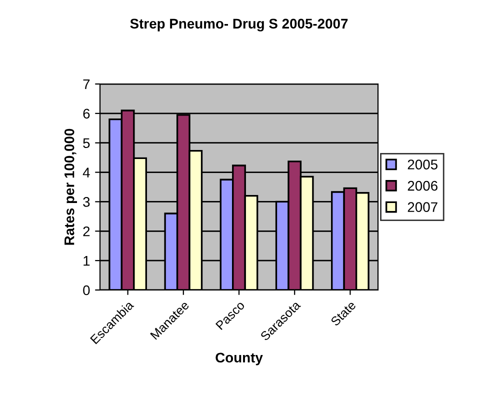  What do you see at coordinates (86, 173) in the screenshot?
I see `y-tick-label: 4` at bounding box center [86, 173].